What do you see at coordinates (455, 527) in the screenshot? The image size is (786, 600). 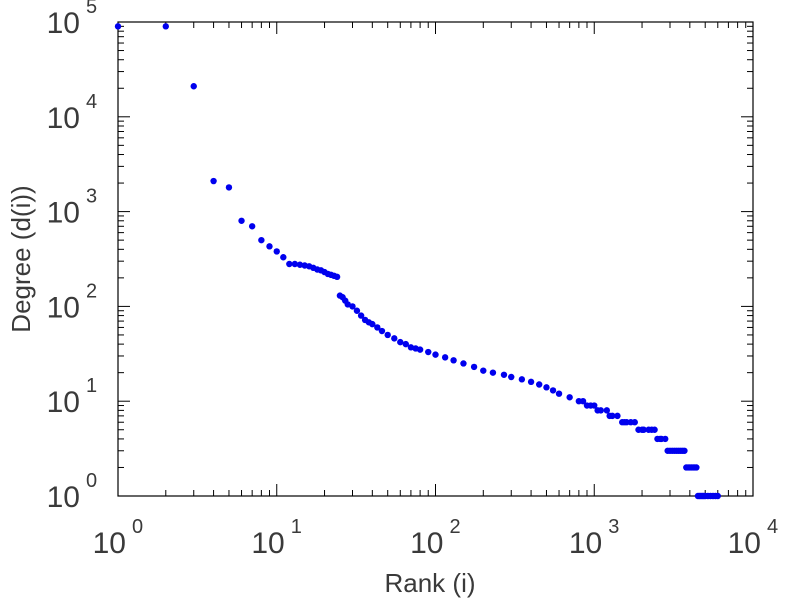 I see `x-tick-exponent: 2` at bounding box center [455, 527].